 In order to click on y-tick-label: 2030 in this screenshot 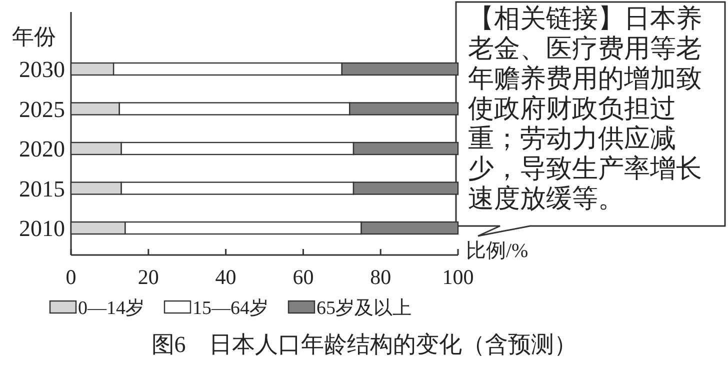, I will do `click(42, 69)`.